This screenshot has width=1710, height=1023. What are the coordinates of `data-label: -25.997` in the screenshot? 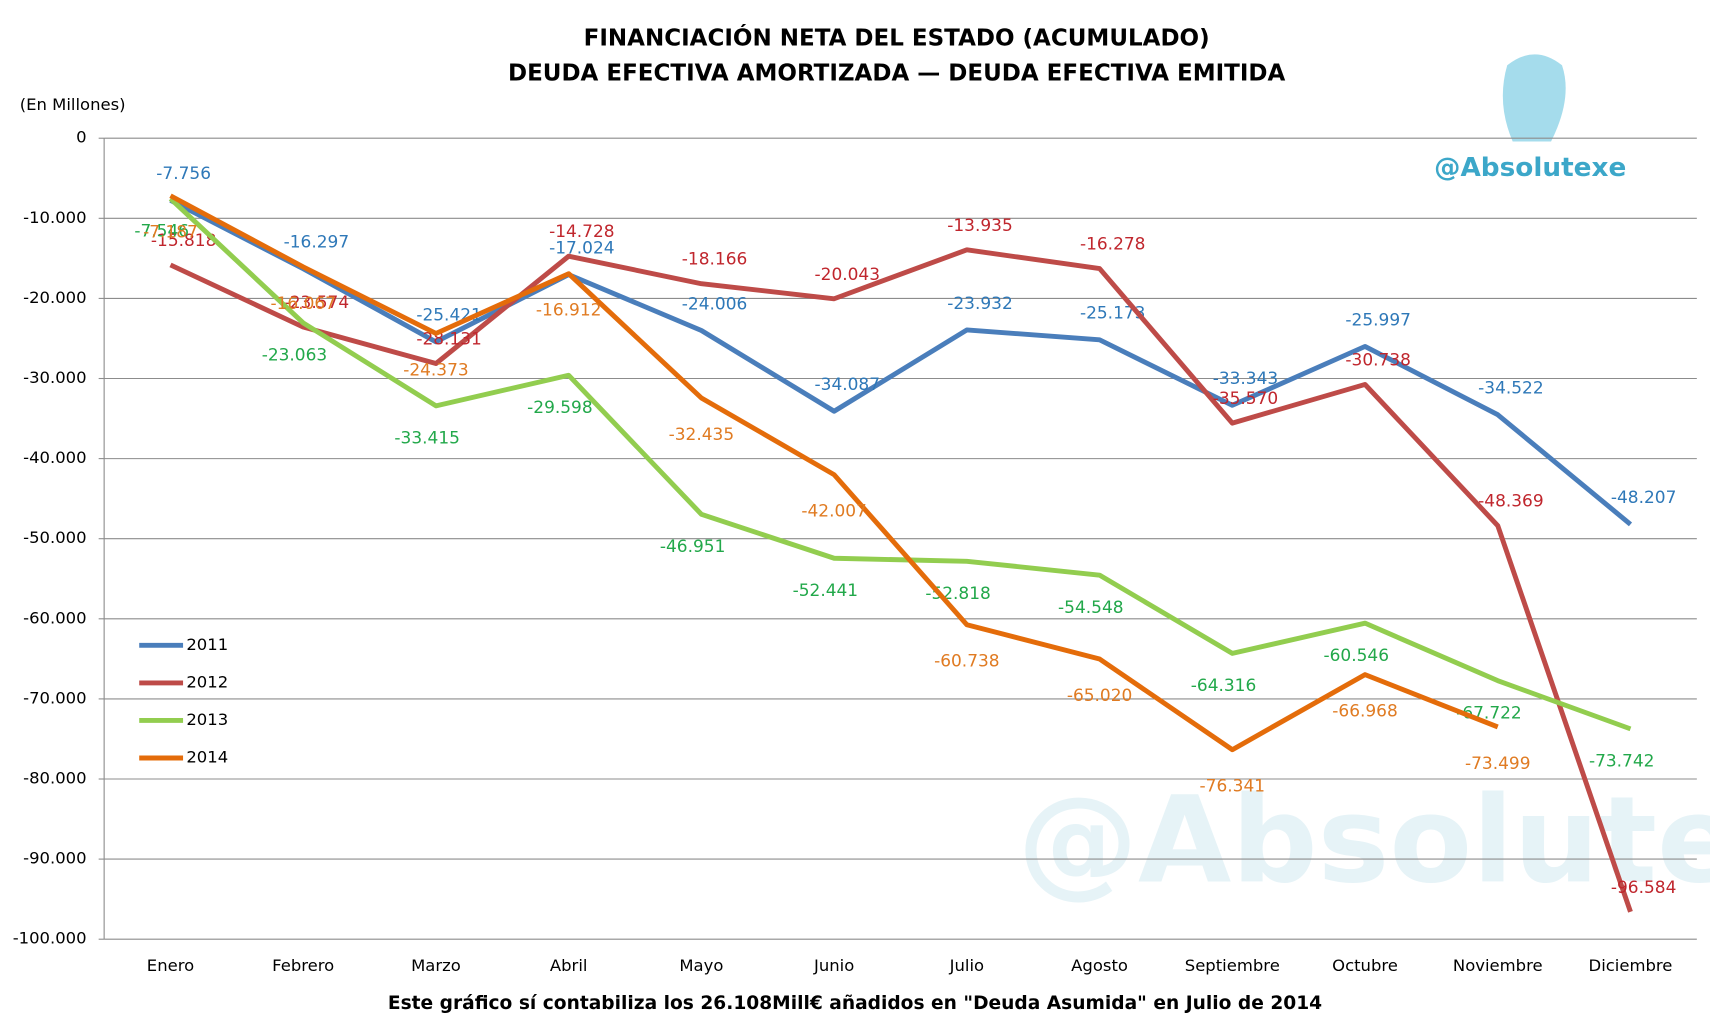 It's located at (1377, 319).